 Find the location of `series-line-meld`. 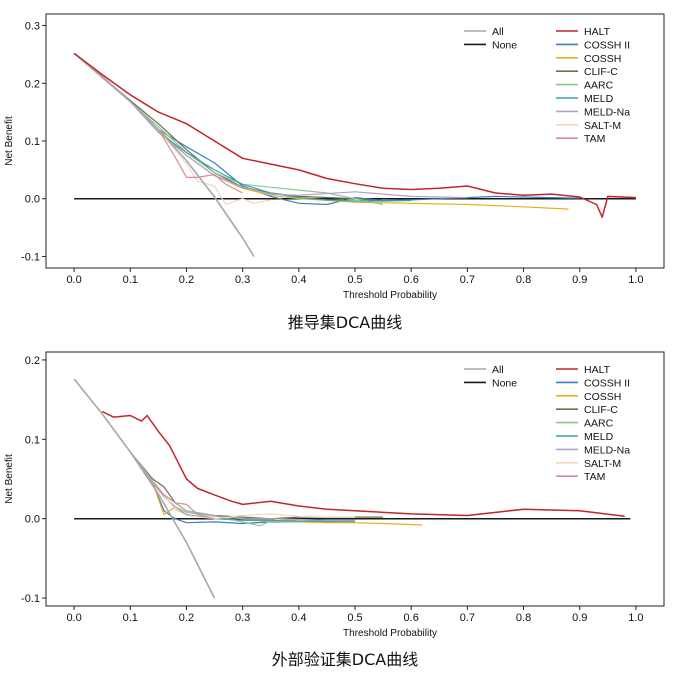

series-line-meld is located at coordinates (242, 127).